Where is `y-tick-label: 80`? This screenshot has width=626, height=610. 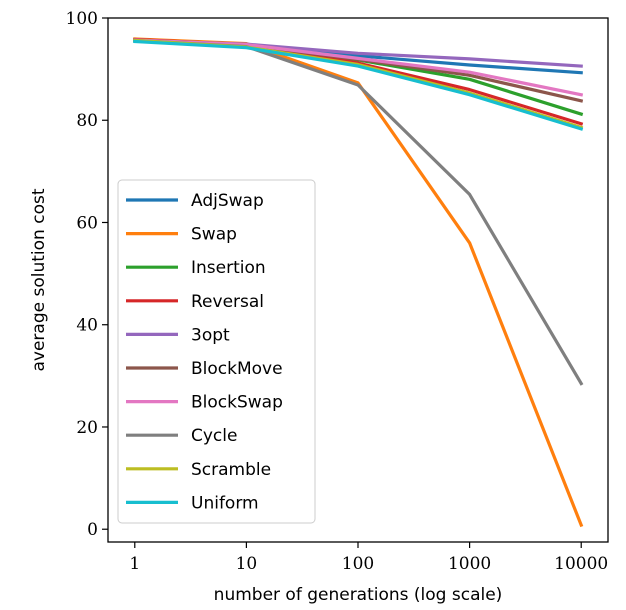 y-tick-label: 80 is located at coordinates (87, 121).